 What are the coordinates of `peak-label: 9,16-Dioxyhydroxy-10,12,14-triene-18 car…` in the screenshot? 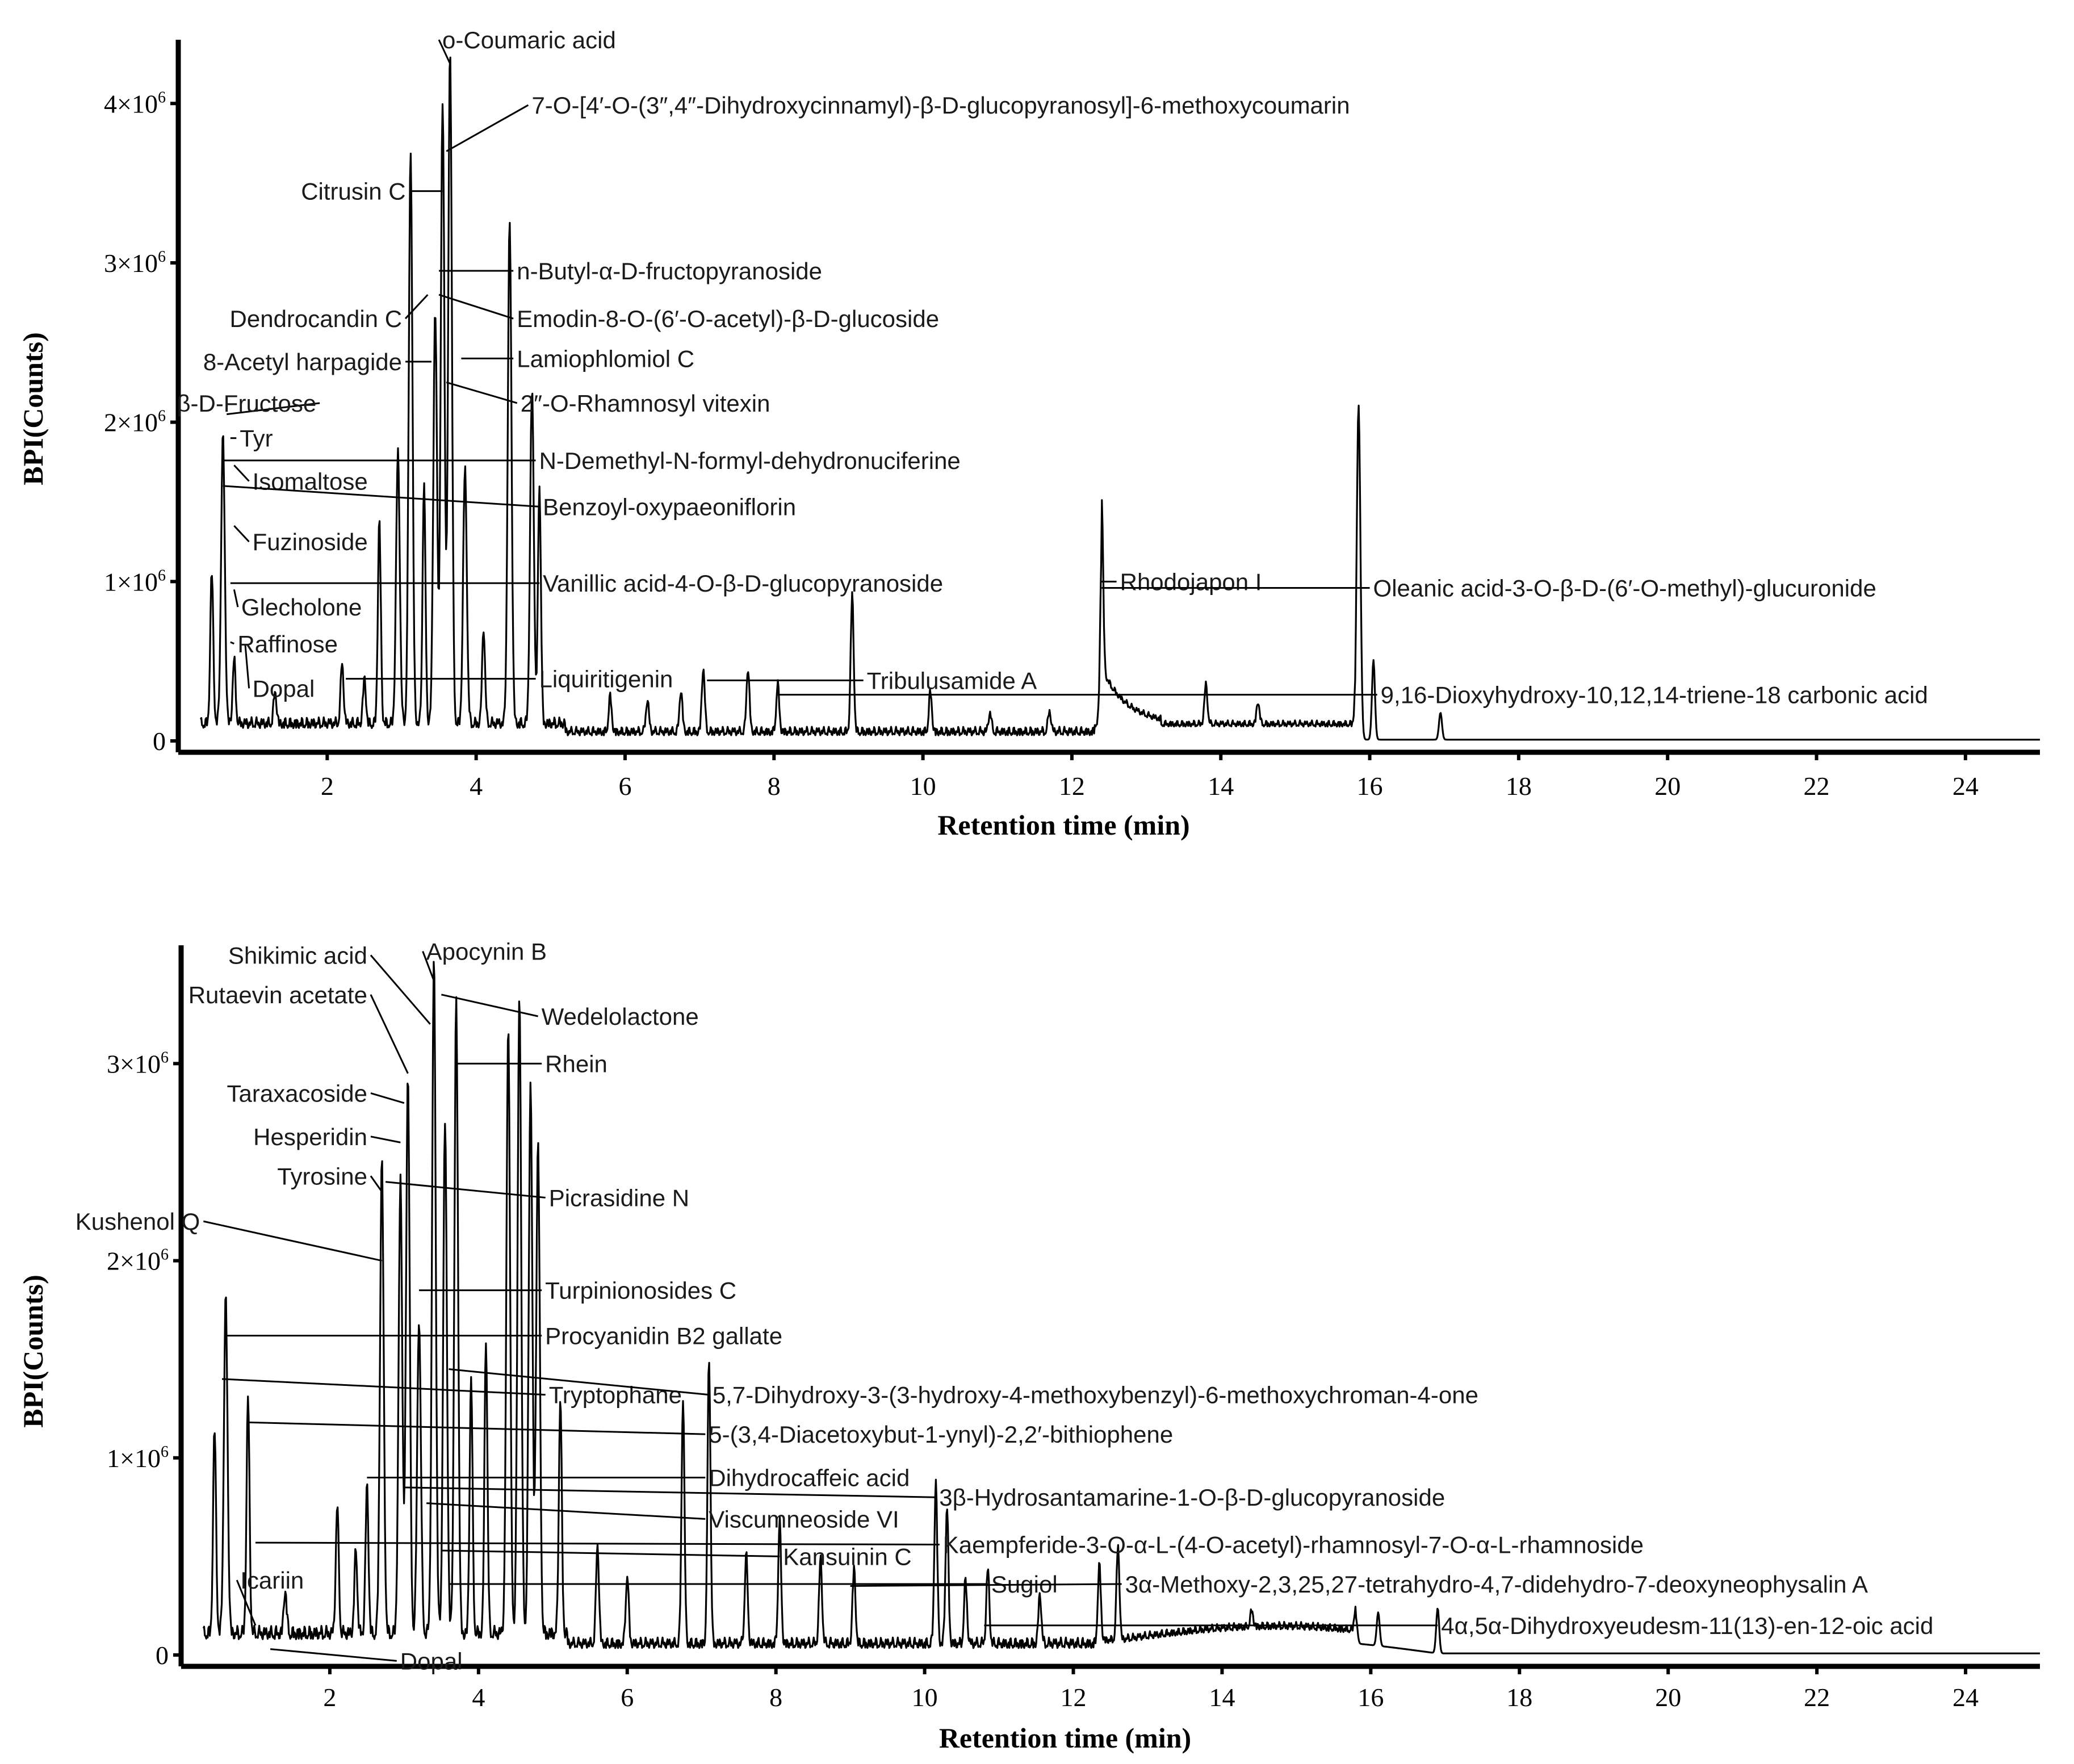 It's located at (1655, 696).